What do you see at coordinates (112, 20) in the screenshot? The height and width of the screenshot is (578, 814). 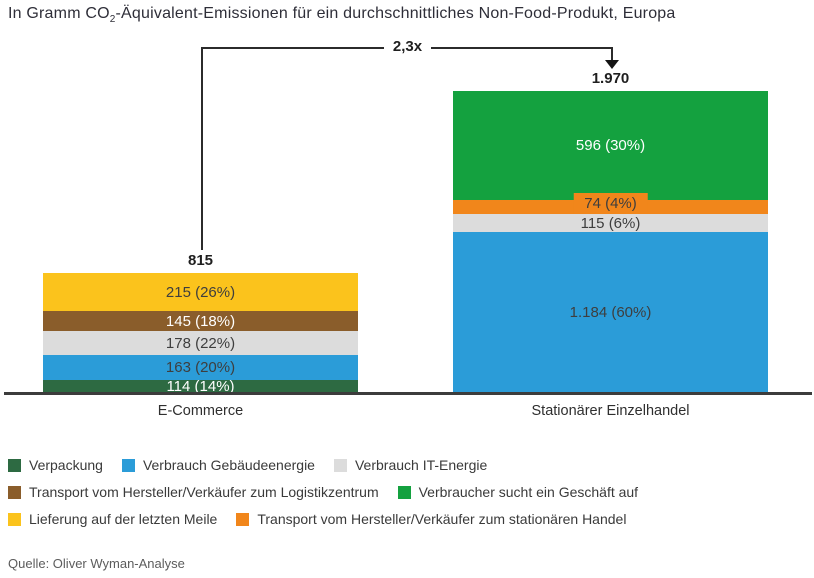 I see `title-subscript: 2` at bounding box center [112, 20].